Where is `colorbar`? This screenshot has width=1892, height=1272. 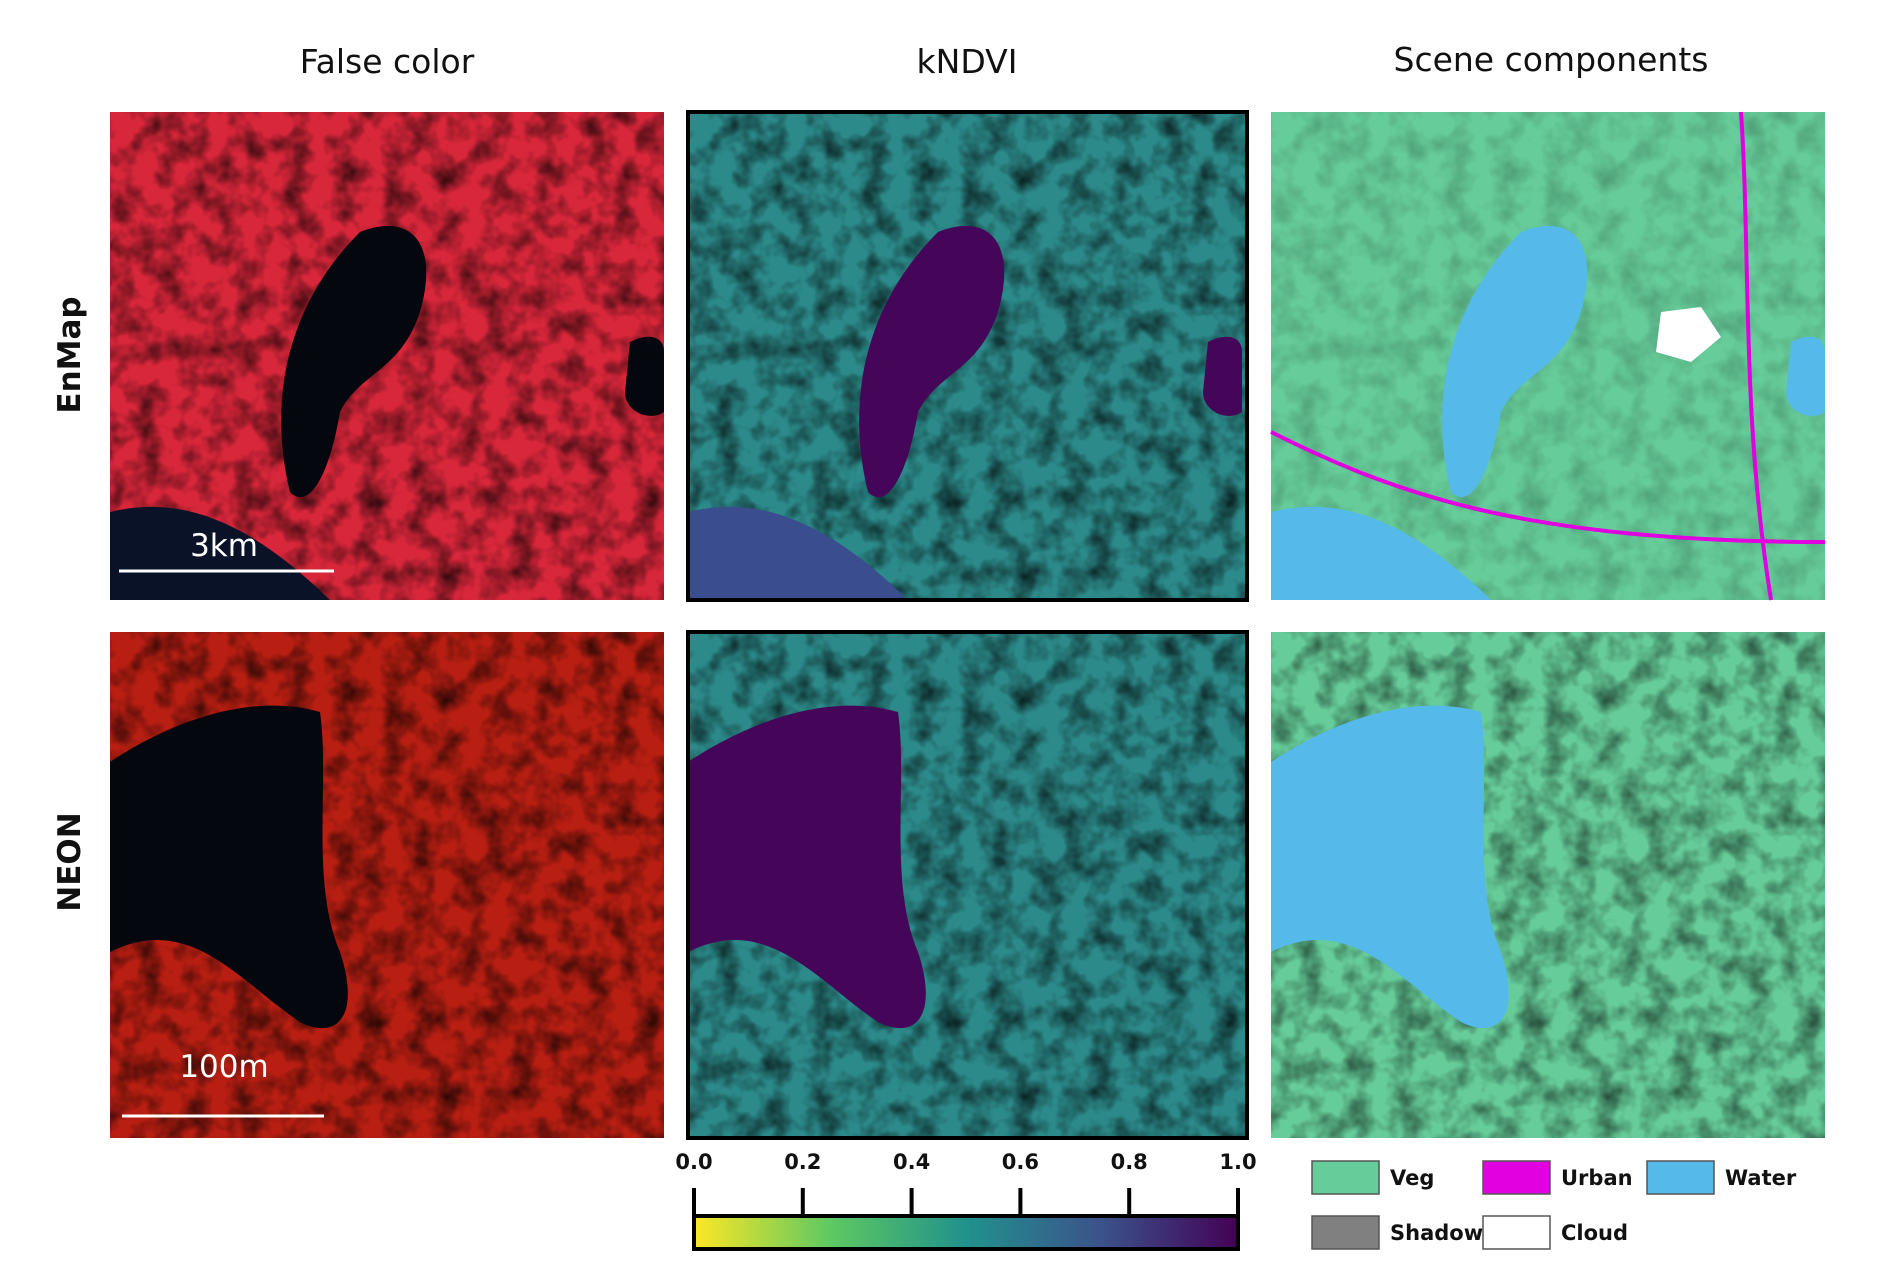 colorbar is located at coordinates (966, 1232).